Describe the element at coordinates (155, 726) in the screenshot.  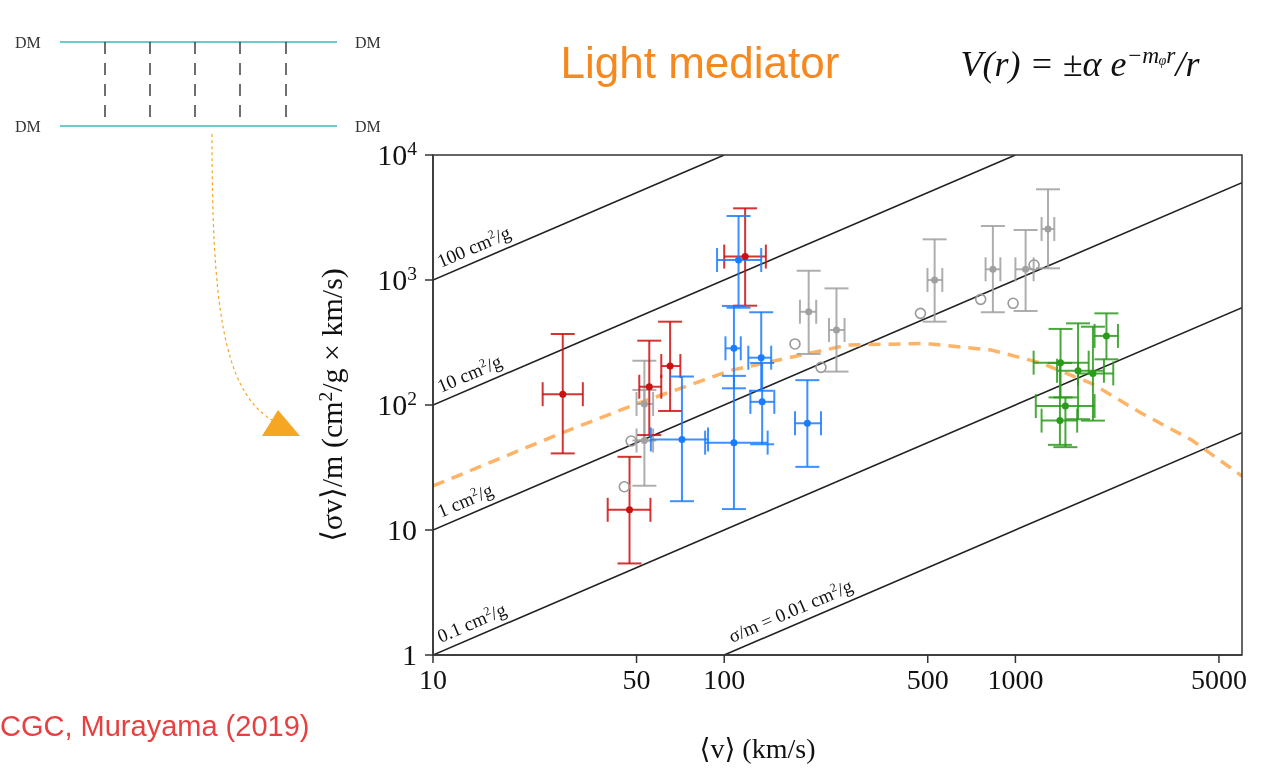
I see `text: CGC, Murayama (2019)` at that location.